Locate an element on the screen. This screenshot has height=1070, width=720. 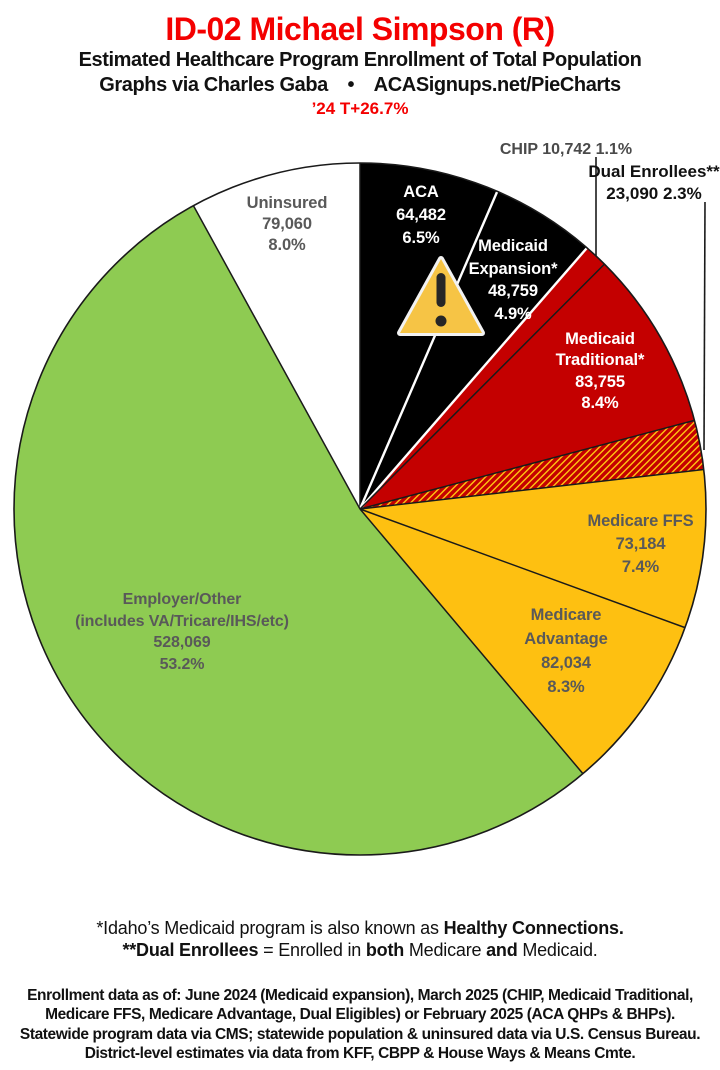
slice-label-medicare-ffs: Medicare FFS 73,184 7.4% is located at coordinates (640, 544).